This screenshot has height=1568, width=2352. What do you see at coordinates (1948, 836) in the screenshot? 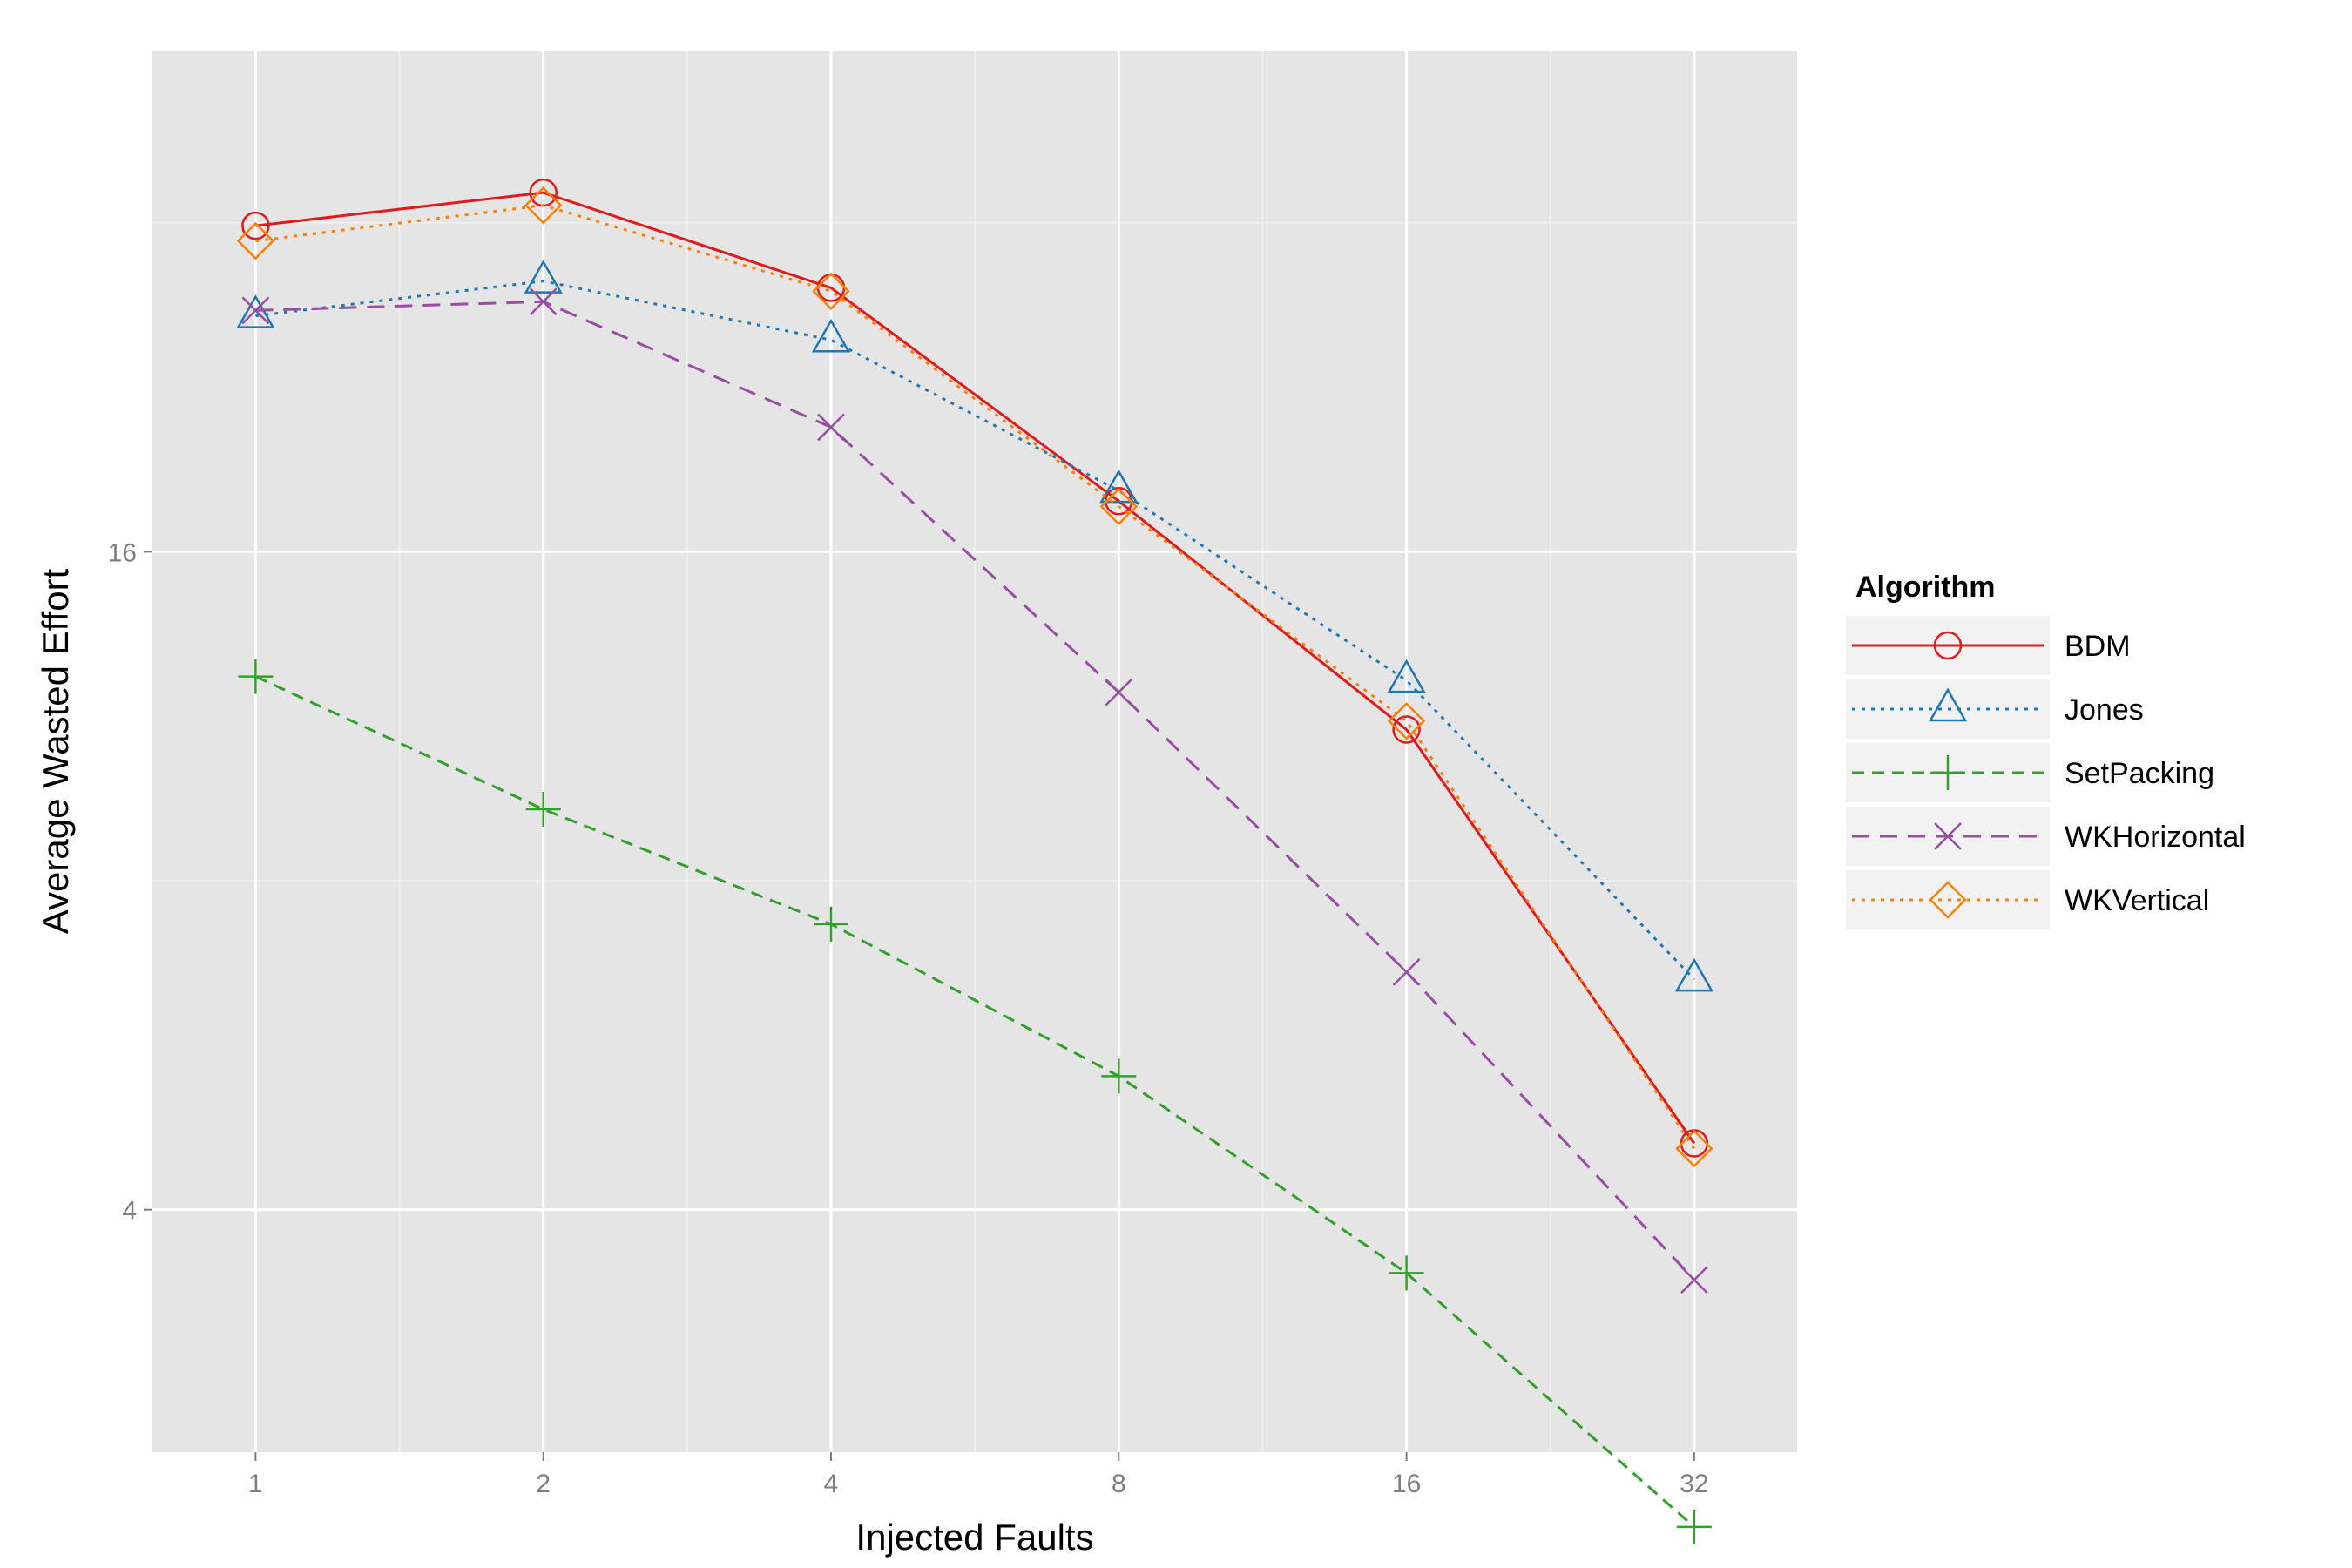
I see `legend-marker-wkhorizontal` at bounding box center [1948, 836].